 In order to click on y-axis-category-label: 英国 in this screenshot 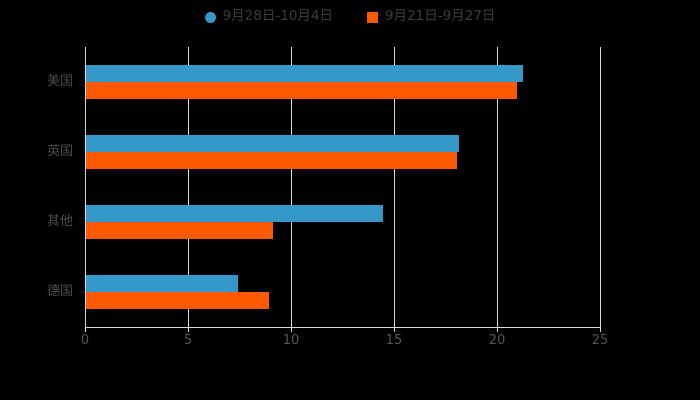, I will do `click(59, 151)`.